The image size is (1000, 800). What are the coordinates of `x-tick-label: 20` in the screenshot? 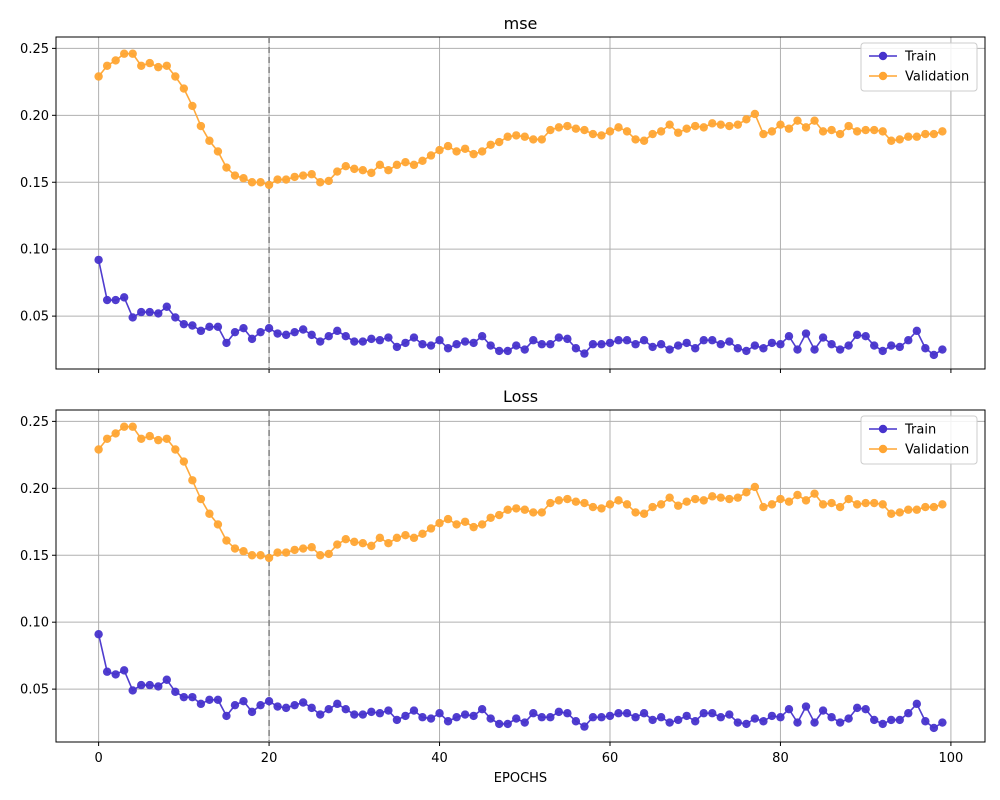 It's located at (269, 758).